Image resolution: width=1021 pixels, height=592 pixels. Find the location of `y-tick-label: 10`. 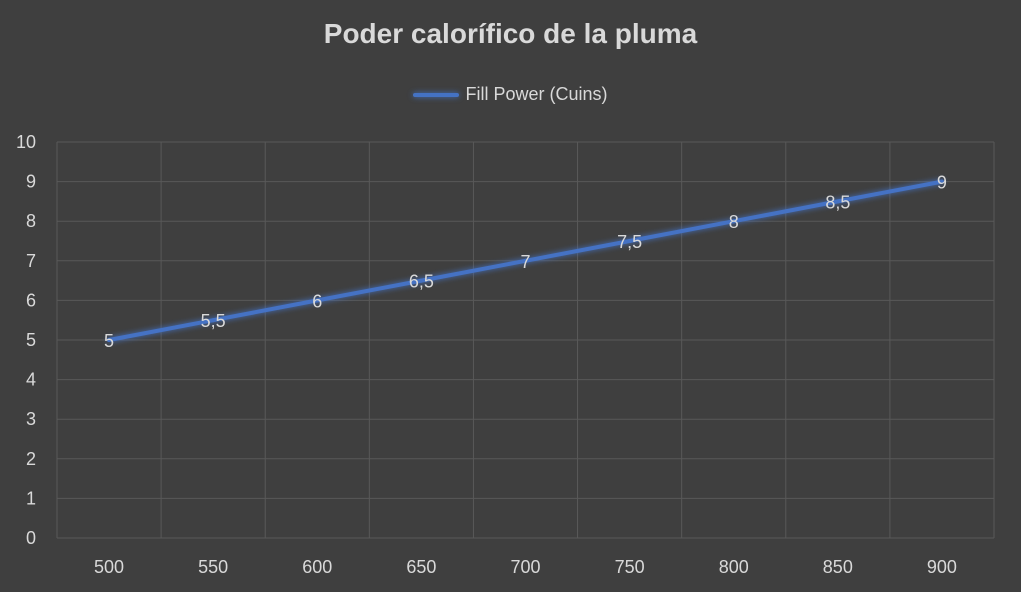

y-tick-label: 10 is located at coordinates (26, 142).